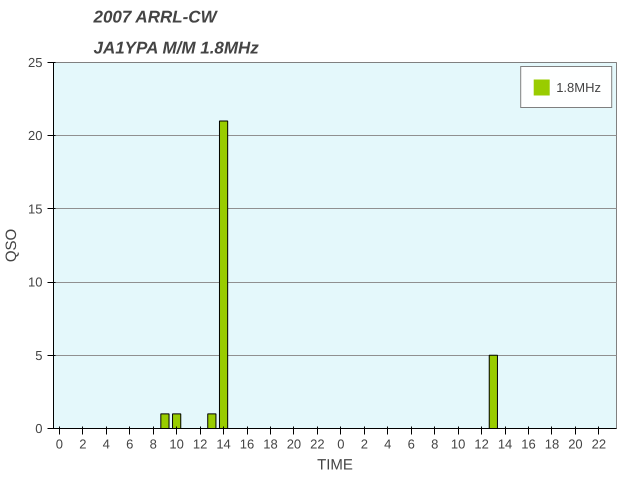  I want to click on chart-title: 2007 ARRL-CW, so click(155, 17).